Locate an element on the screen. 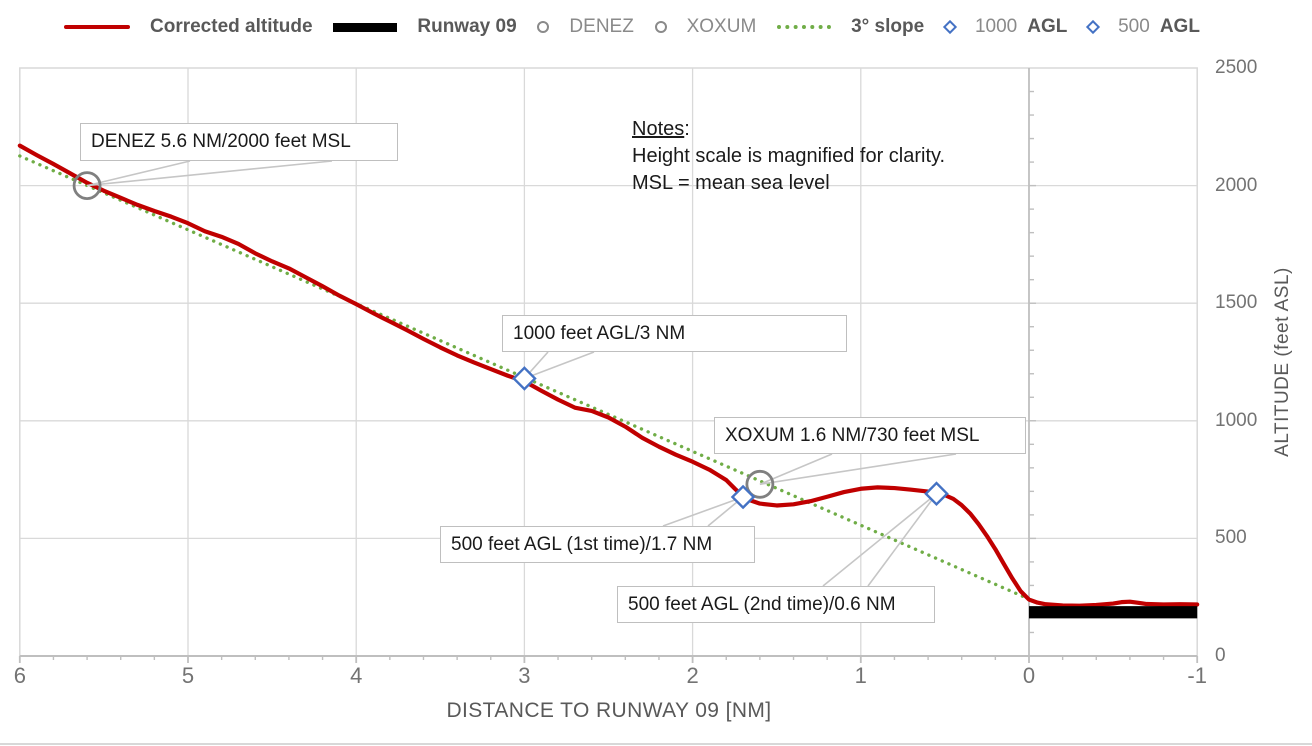 Image resolution: width=1312 pixels, height=746 pixels. x-tick-label: 4 is located at coordinates (356, 675).